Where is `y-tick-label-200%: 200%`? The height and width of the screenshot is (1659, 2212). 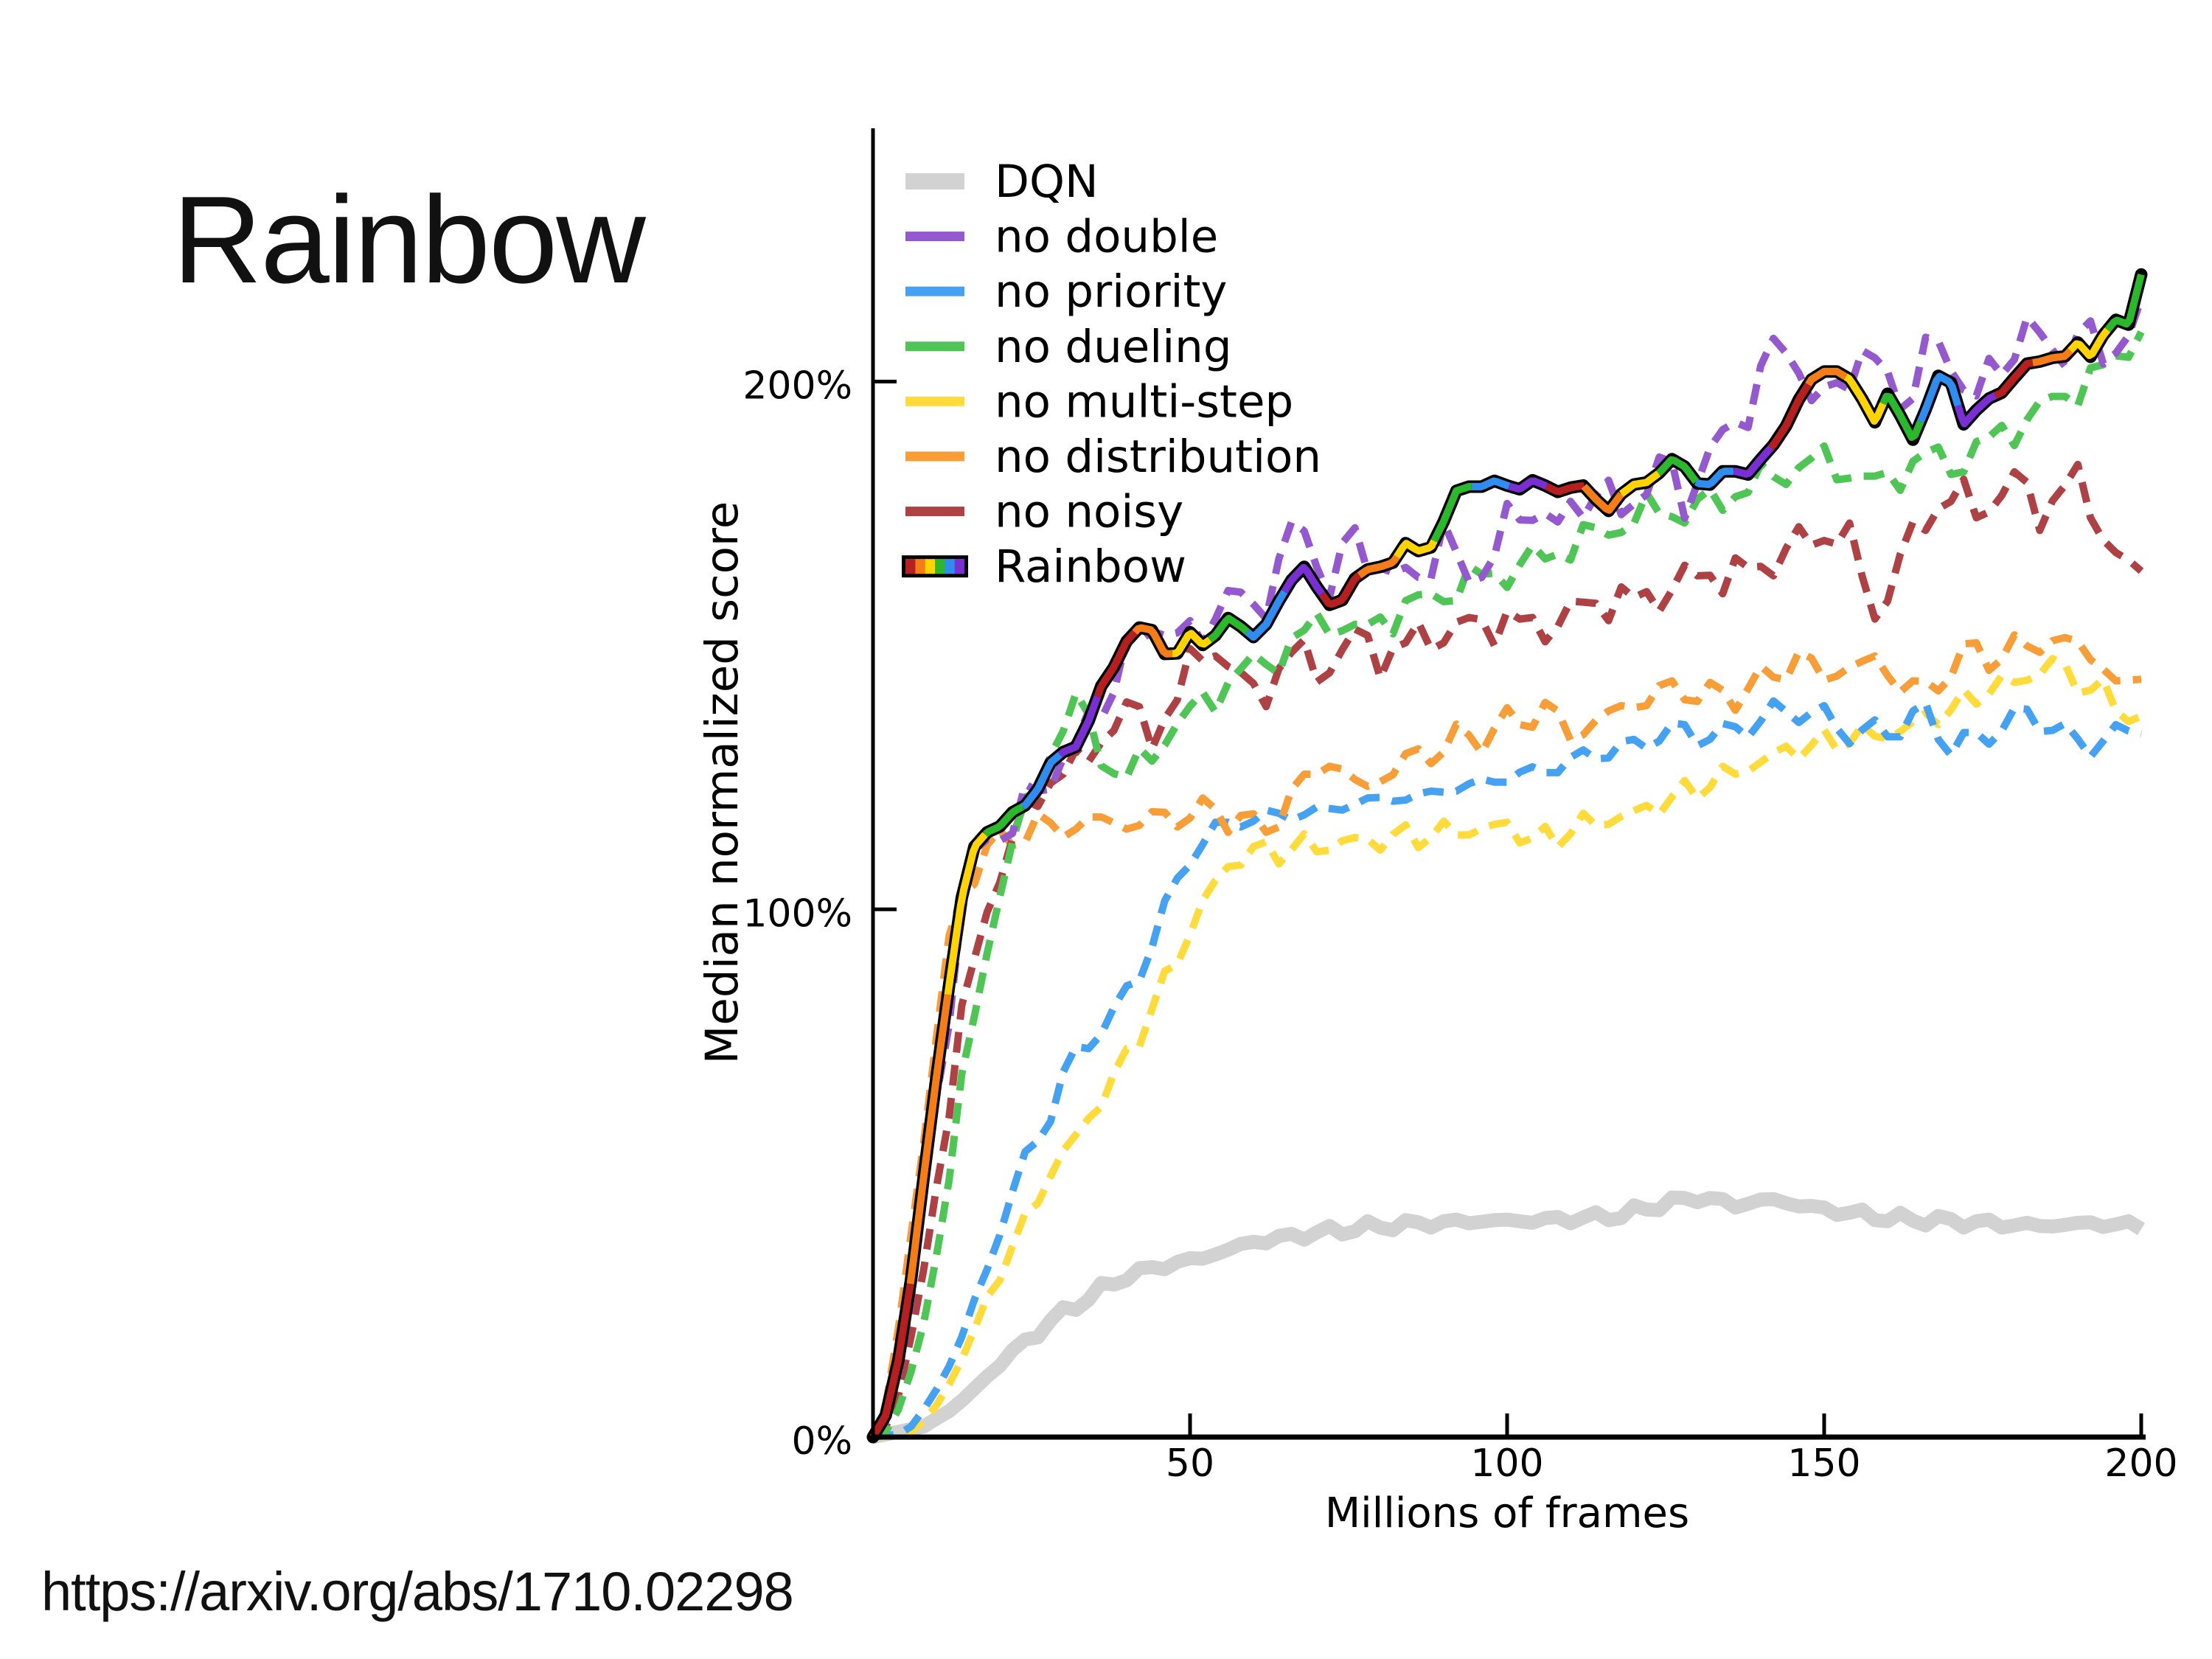 y-tick-label-200%: 200% is located at coordinates (797, 386).